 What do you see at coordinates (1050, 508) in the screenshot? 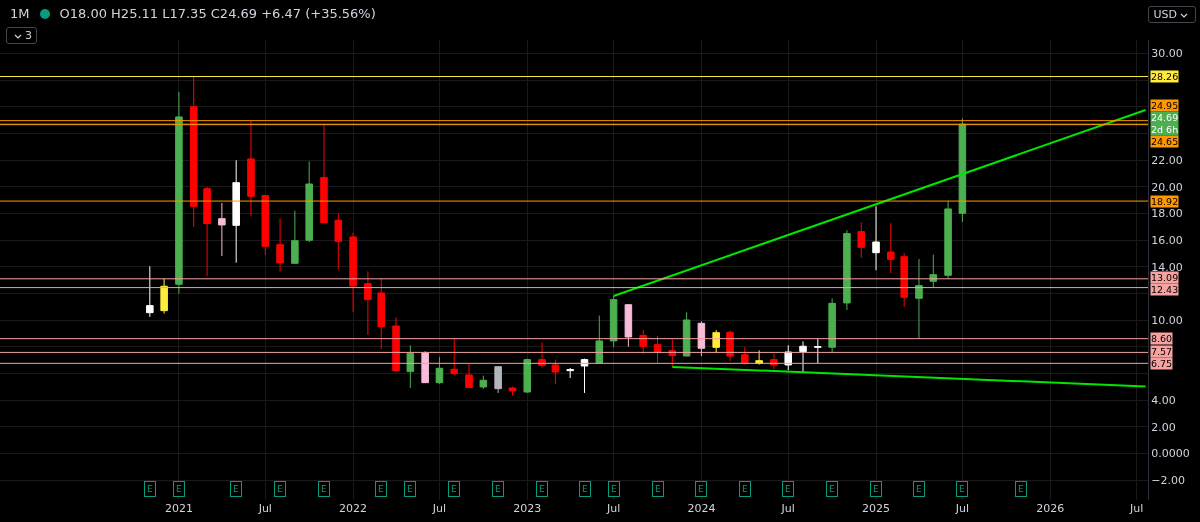
I see `x-tick-label: 2026` at bounding box center [1050, 508].